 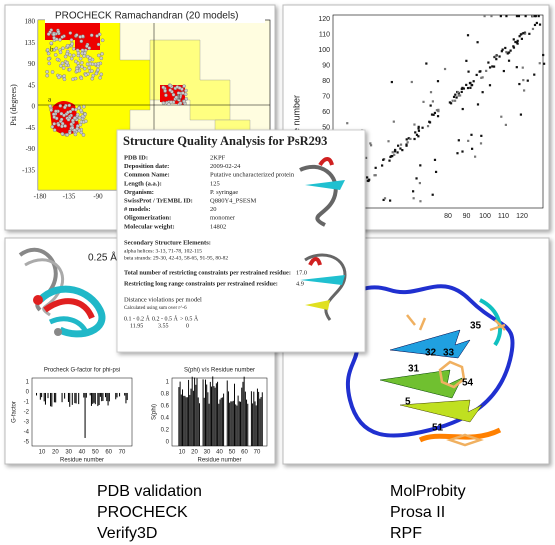 What do you see at coordinates (323, 239) in the screenshot?
I see `summary-structures` at bounding box center [323, 239].